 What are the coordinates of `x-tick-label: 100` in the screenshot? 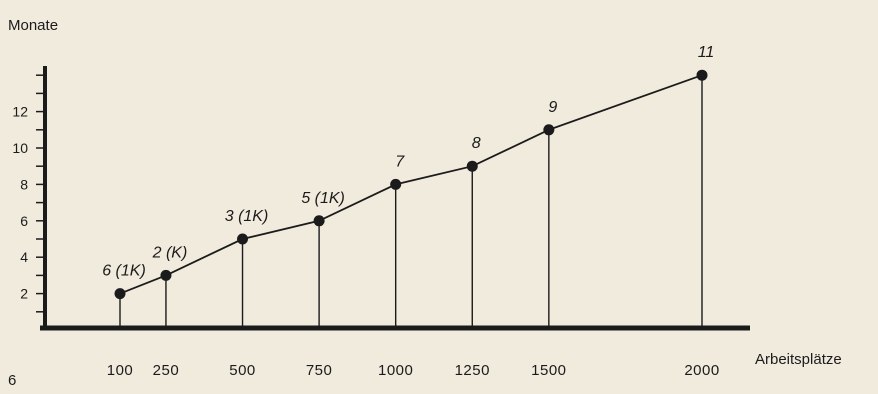 It's located at (120, 370).